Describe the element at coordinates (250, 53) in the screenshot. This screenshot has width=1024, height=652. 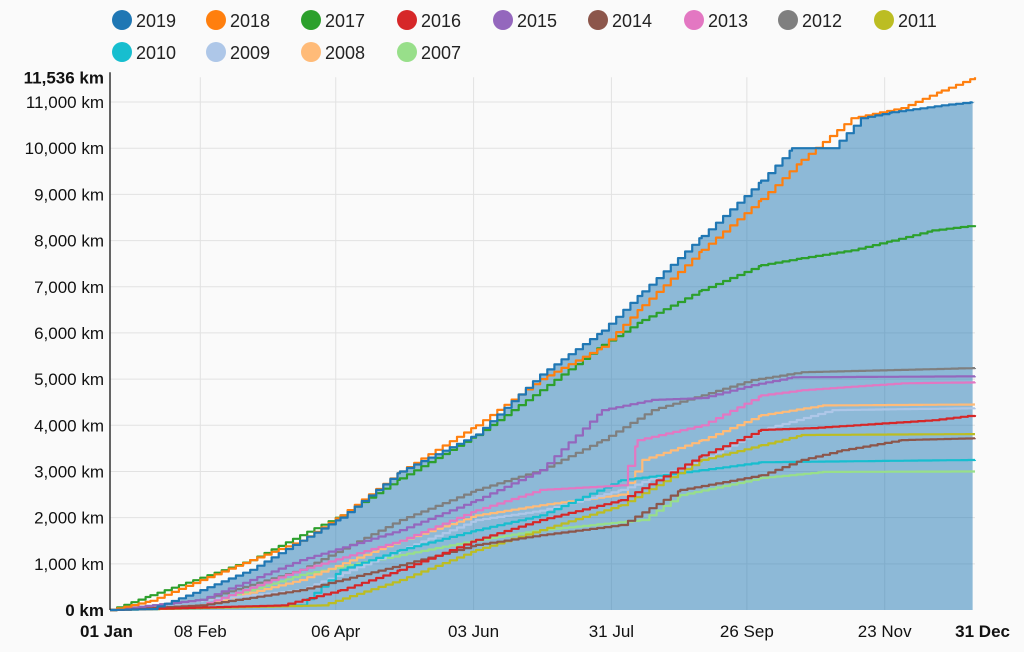
I see `legend-label: 2009` at that location.